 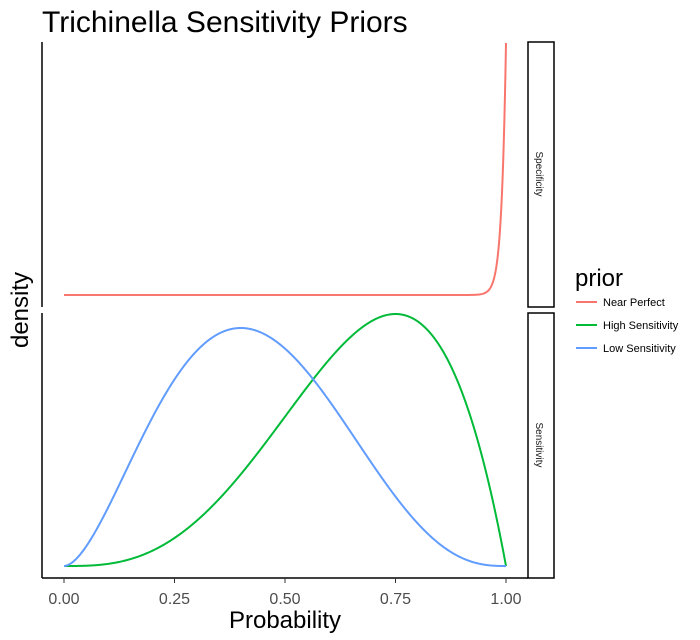 I want to click on legend-label-low-sensitivity: Low Sensitivity, so click(x=639, y=349).